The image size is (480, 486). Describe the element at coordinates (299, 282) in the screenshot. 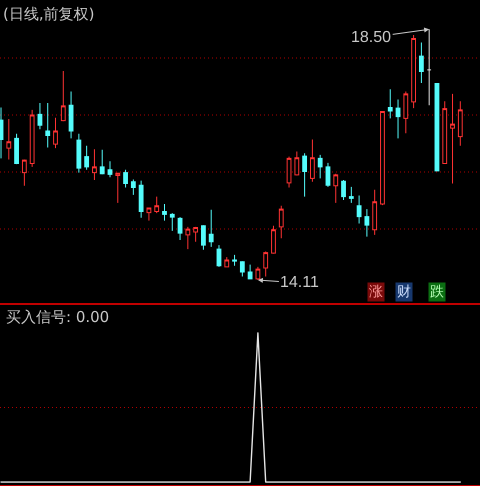

I see `annotation: 14.11` at that location.